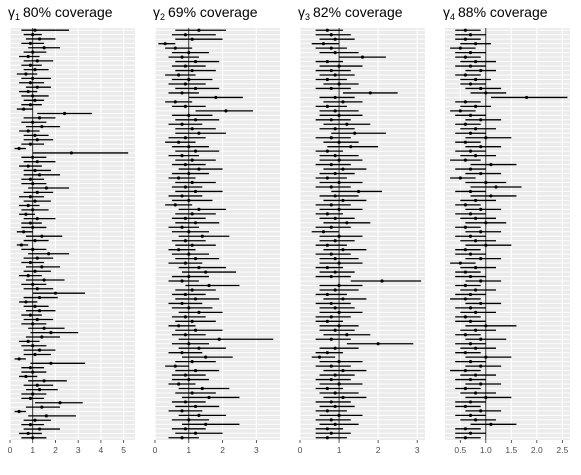  What do you see at coordinates (155, 450) in the screenshot?
I see `x-tick-label: 0` at bounding box center [155, 450].